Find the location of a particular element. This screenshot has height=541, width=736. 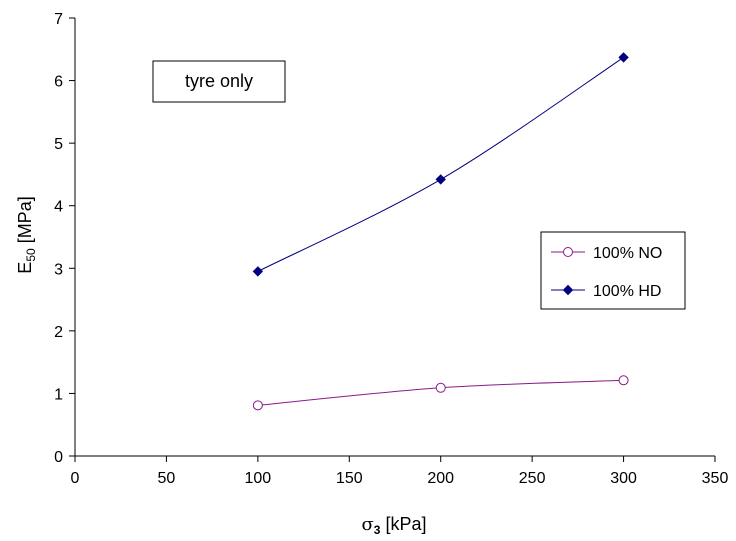

legend: 100% NO 100% HD is located at coordinates (613, 270).